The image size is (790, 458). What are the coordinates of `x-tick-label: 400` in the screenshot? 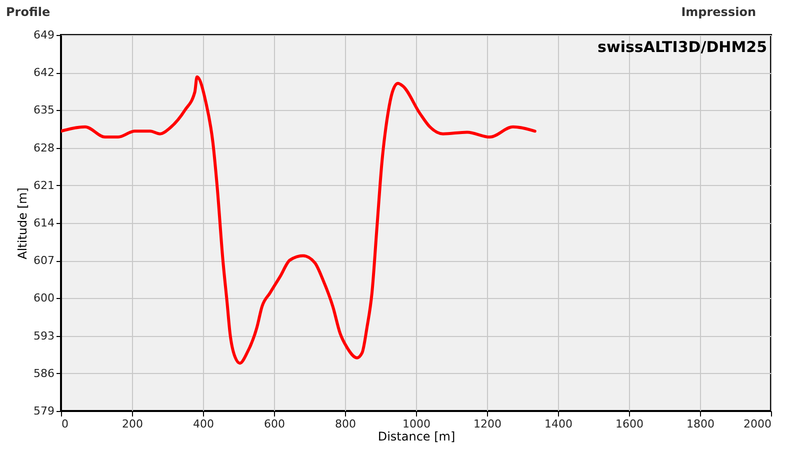 It's located at (203, 424).